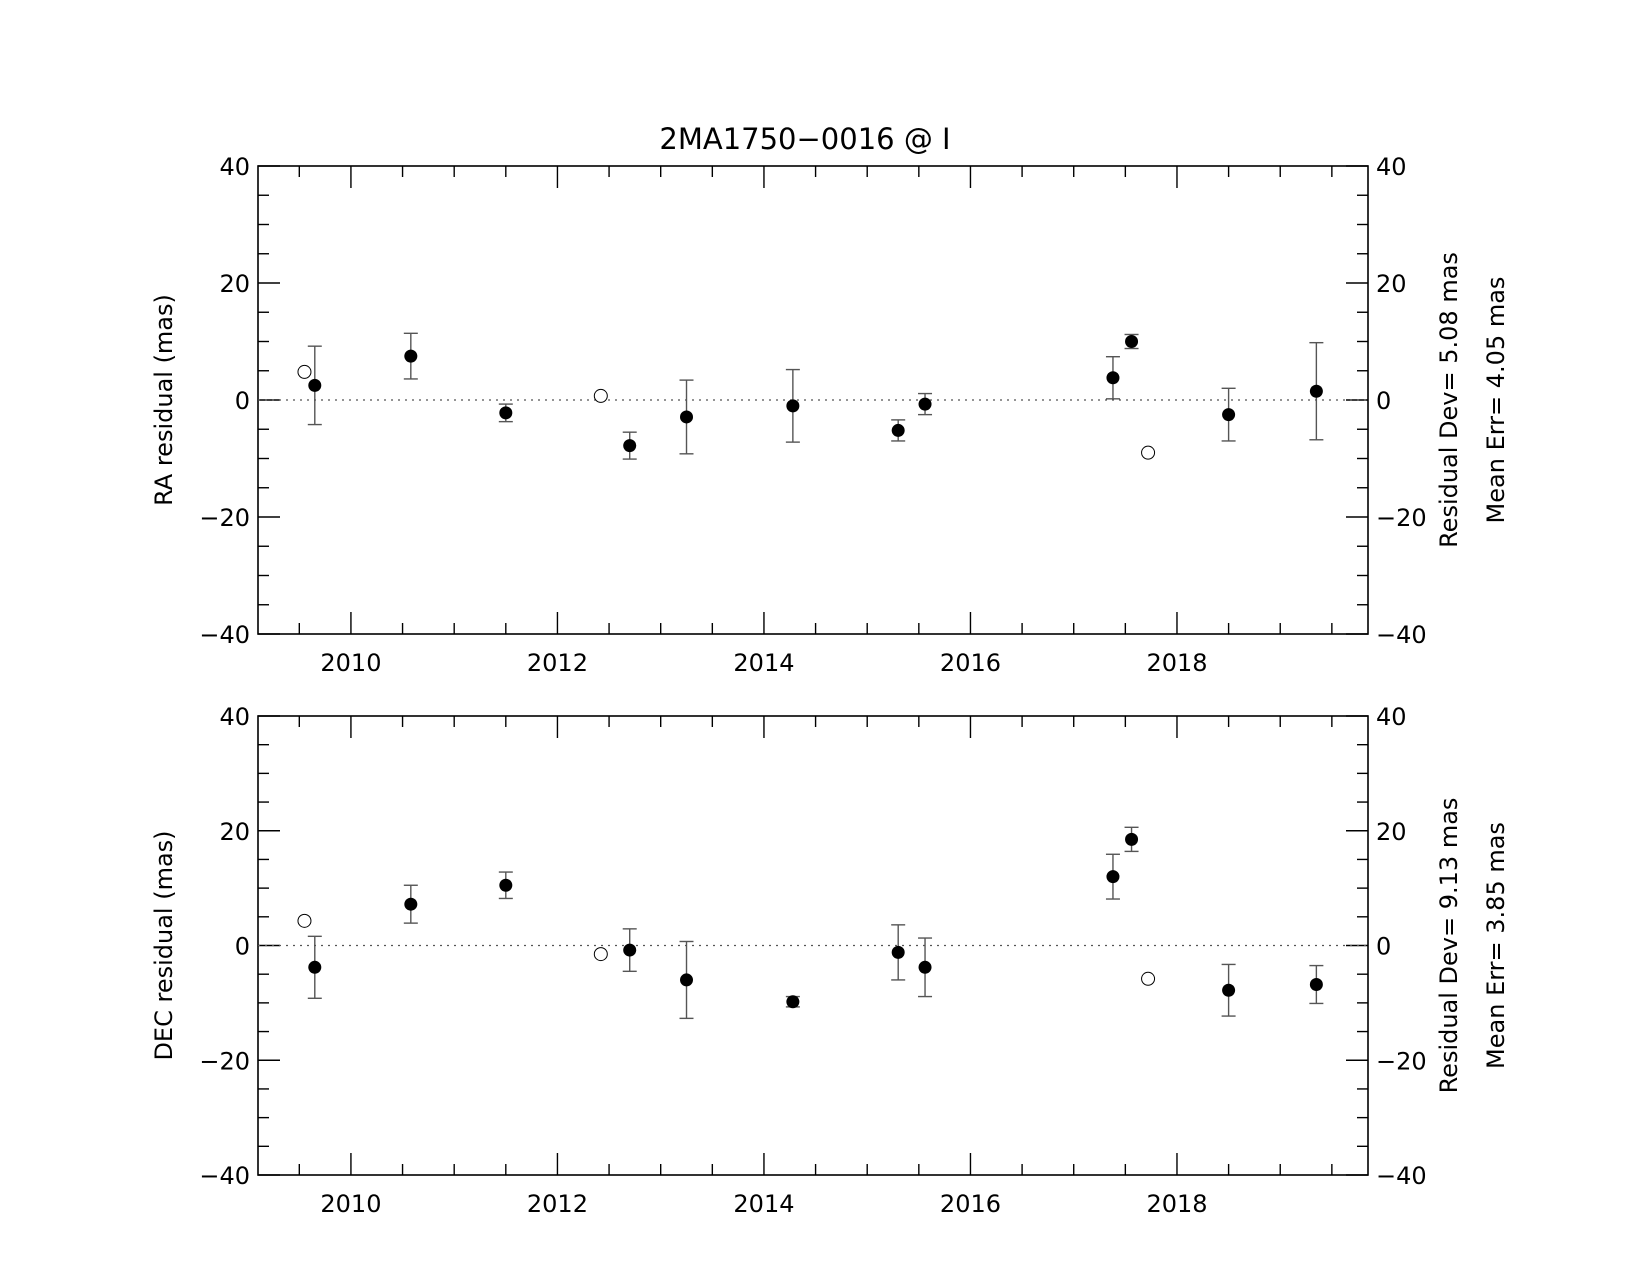 The image size is (1650, 1275). I want to click on figure-title: 2MA1750−0016 @ I, so click(804, 139).